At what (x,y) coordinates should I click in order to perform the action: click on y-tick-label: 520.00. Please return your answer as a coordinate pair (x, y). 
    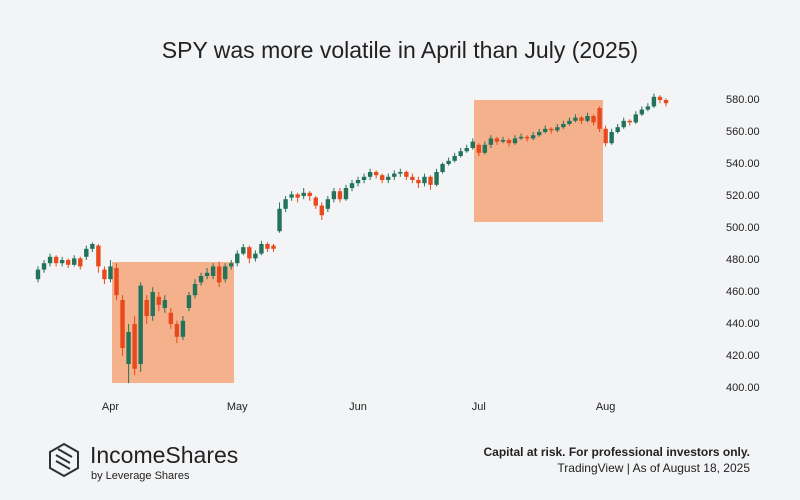
    Looking at the image, I should click on (743, 196).